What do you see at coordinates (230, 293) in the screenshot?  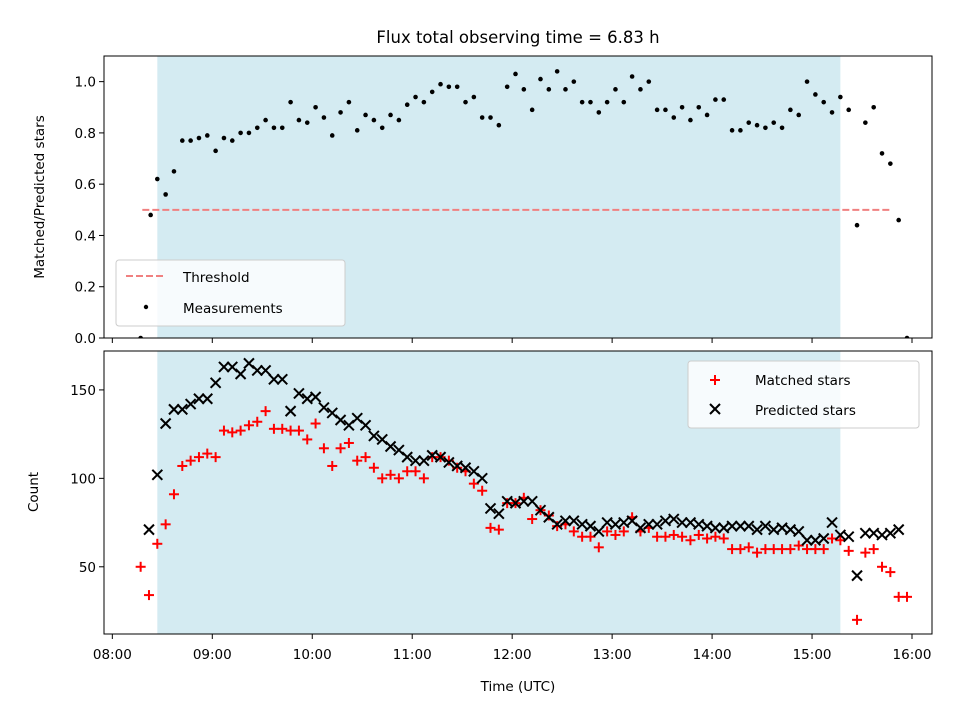 I see `top-chart-legend: Threshold Measurements` at bounding box center [230, 293].